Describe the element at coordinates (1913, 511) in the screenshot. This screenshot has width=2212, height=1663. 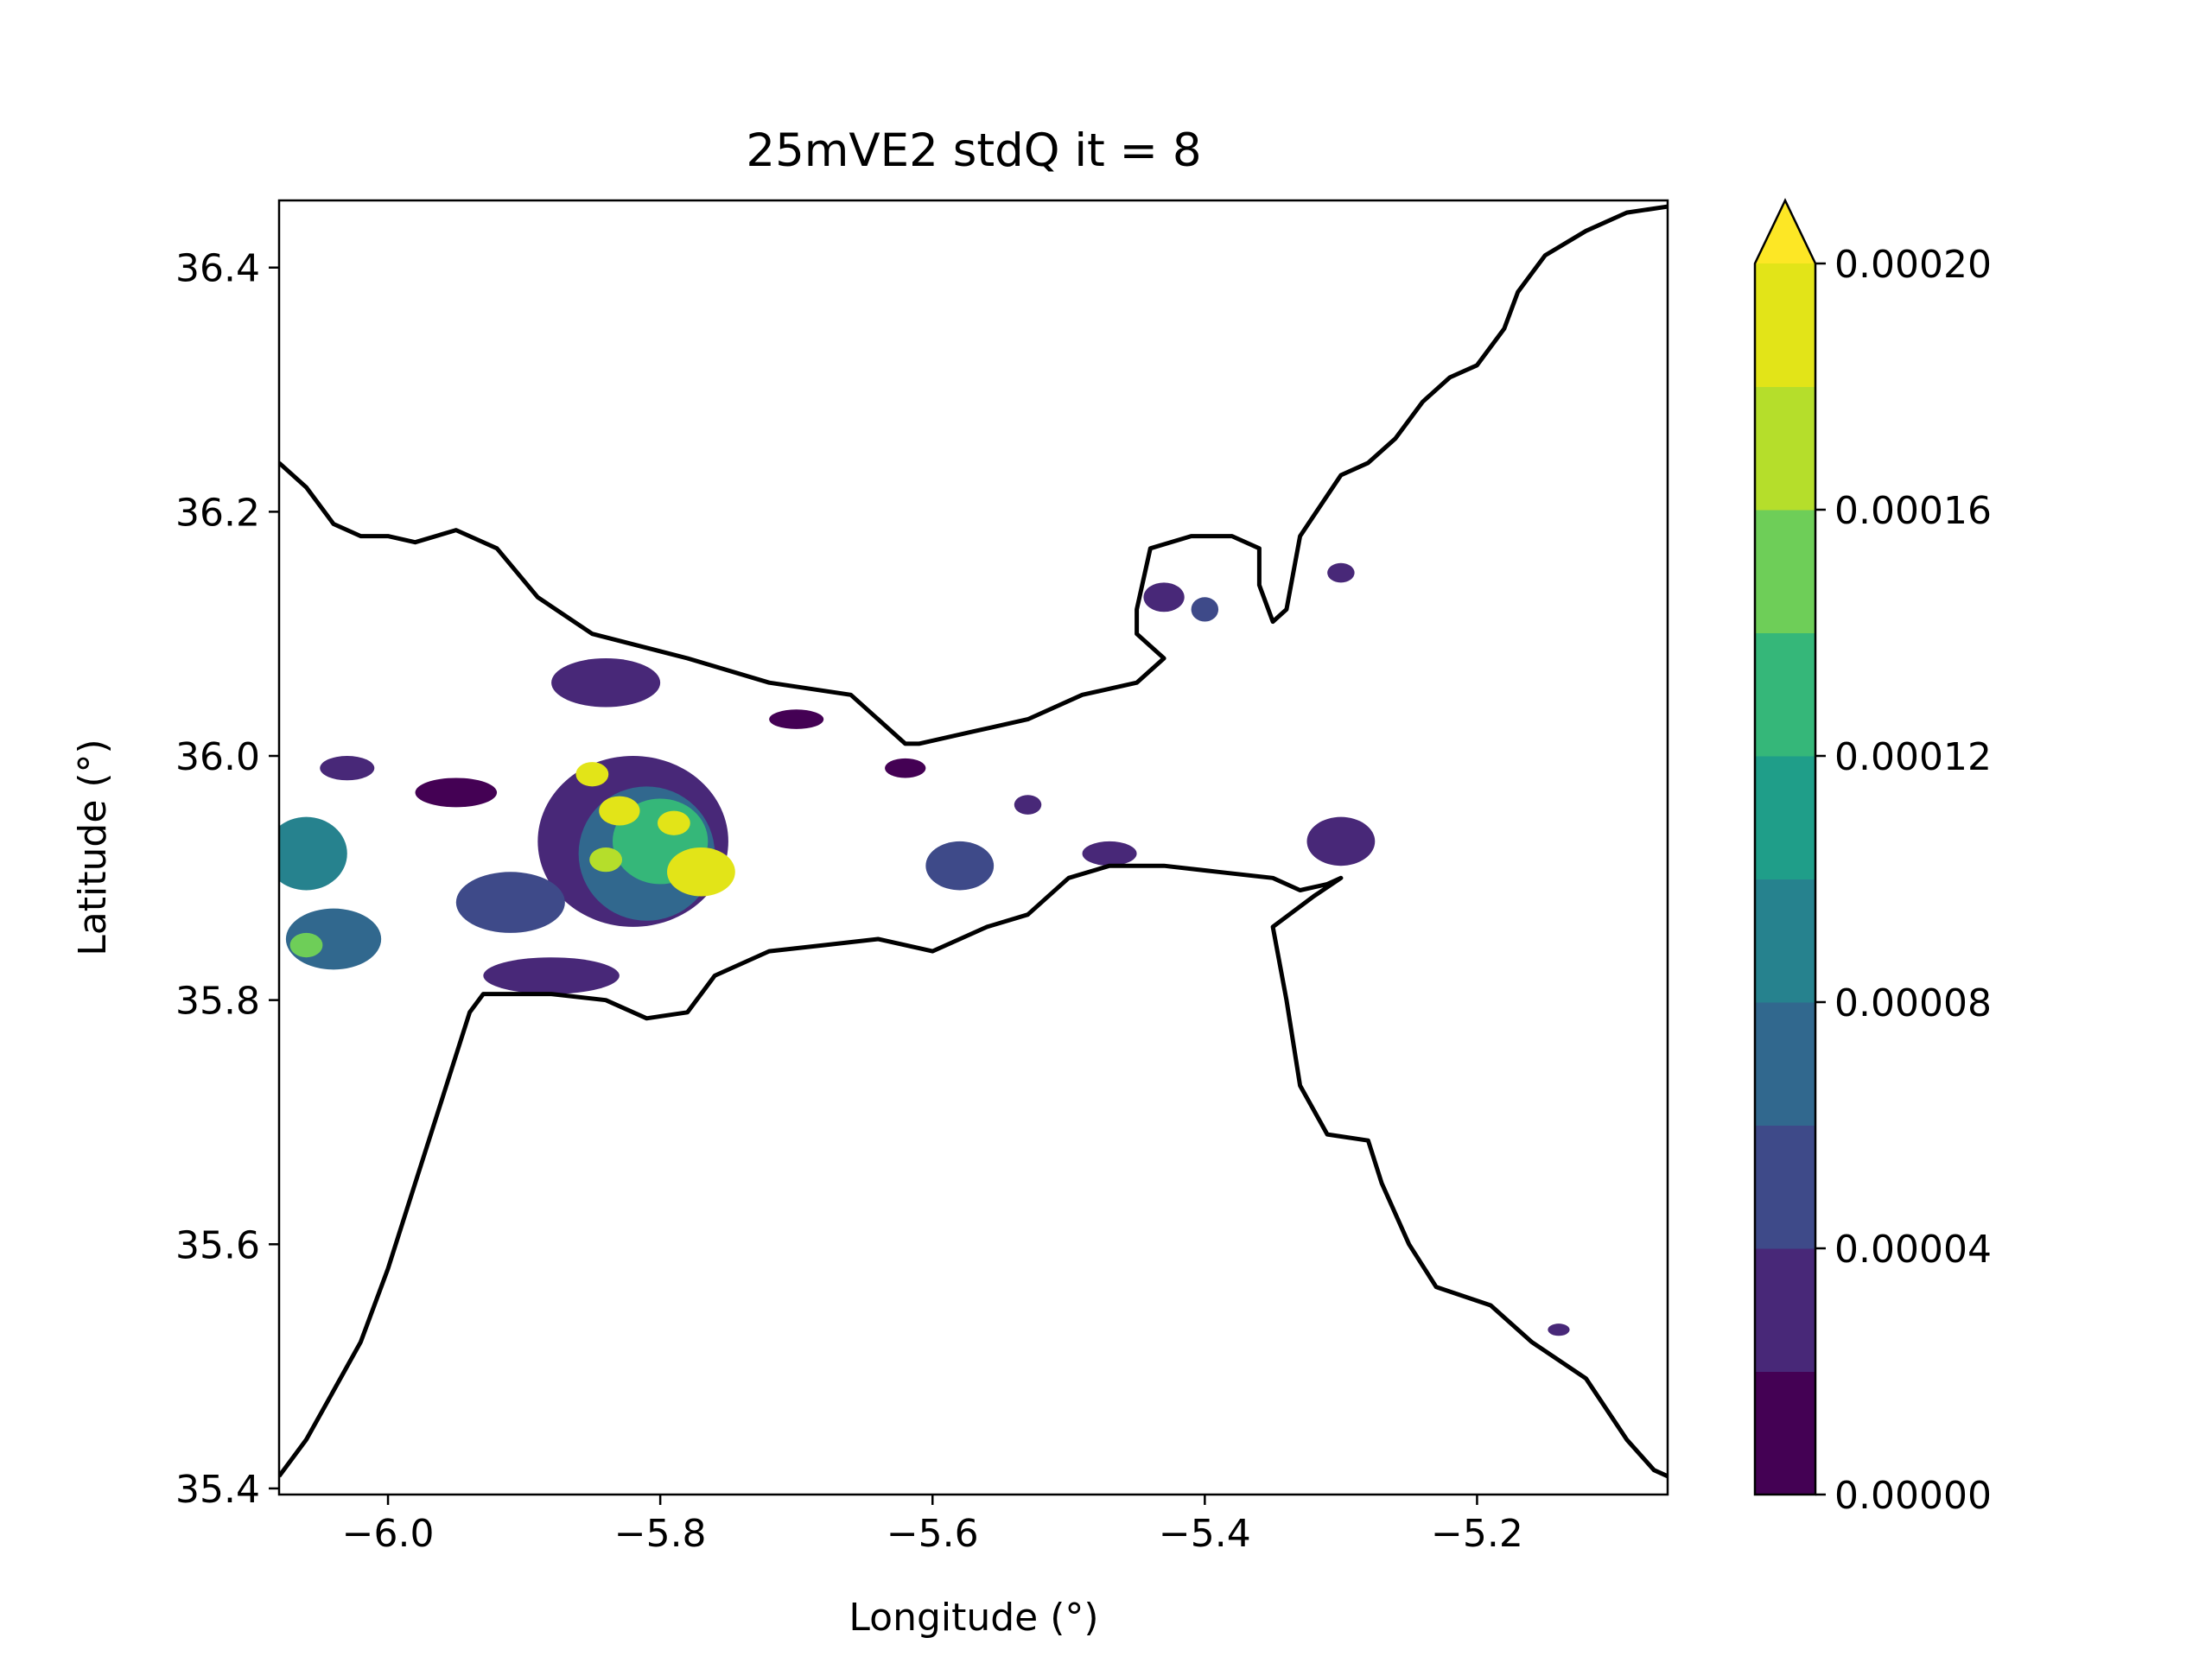
I see `colorbar-tick-label: 0.00016` at that location.